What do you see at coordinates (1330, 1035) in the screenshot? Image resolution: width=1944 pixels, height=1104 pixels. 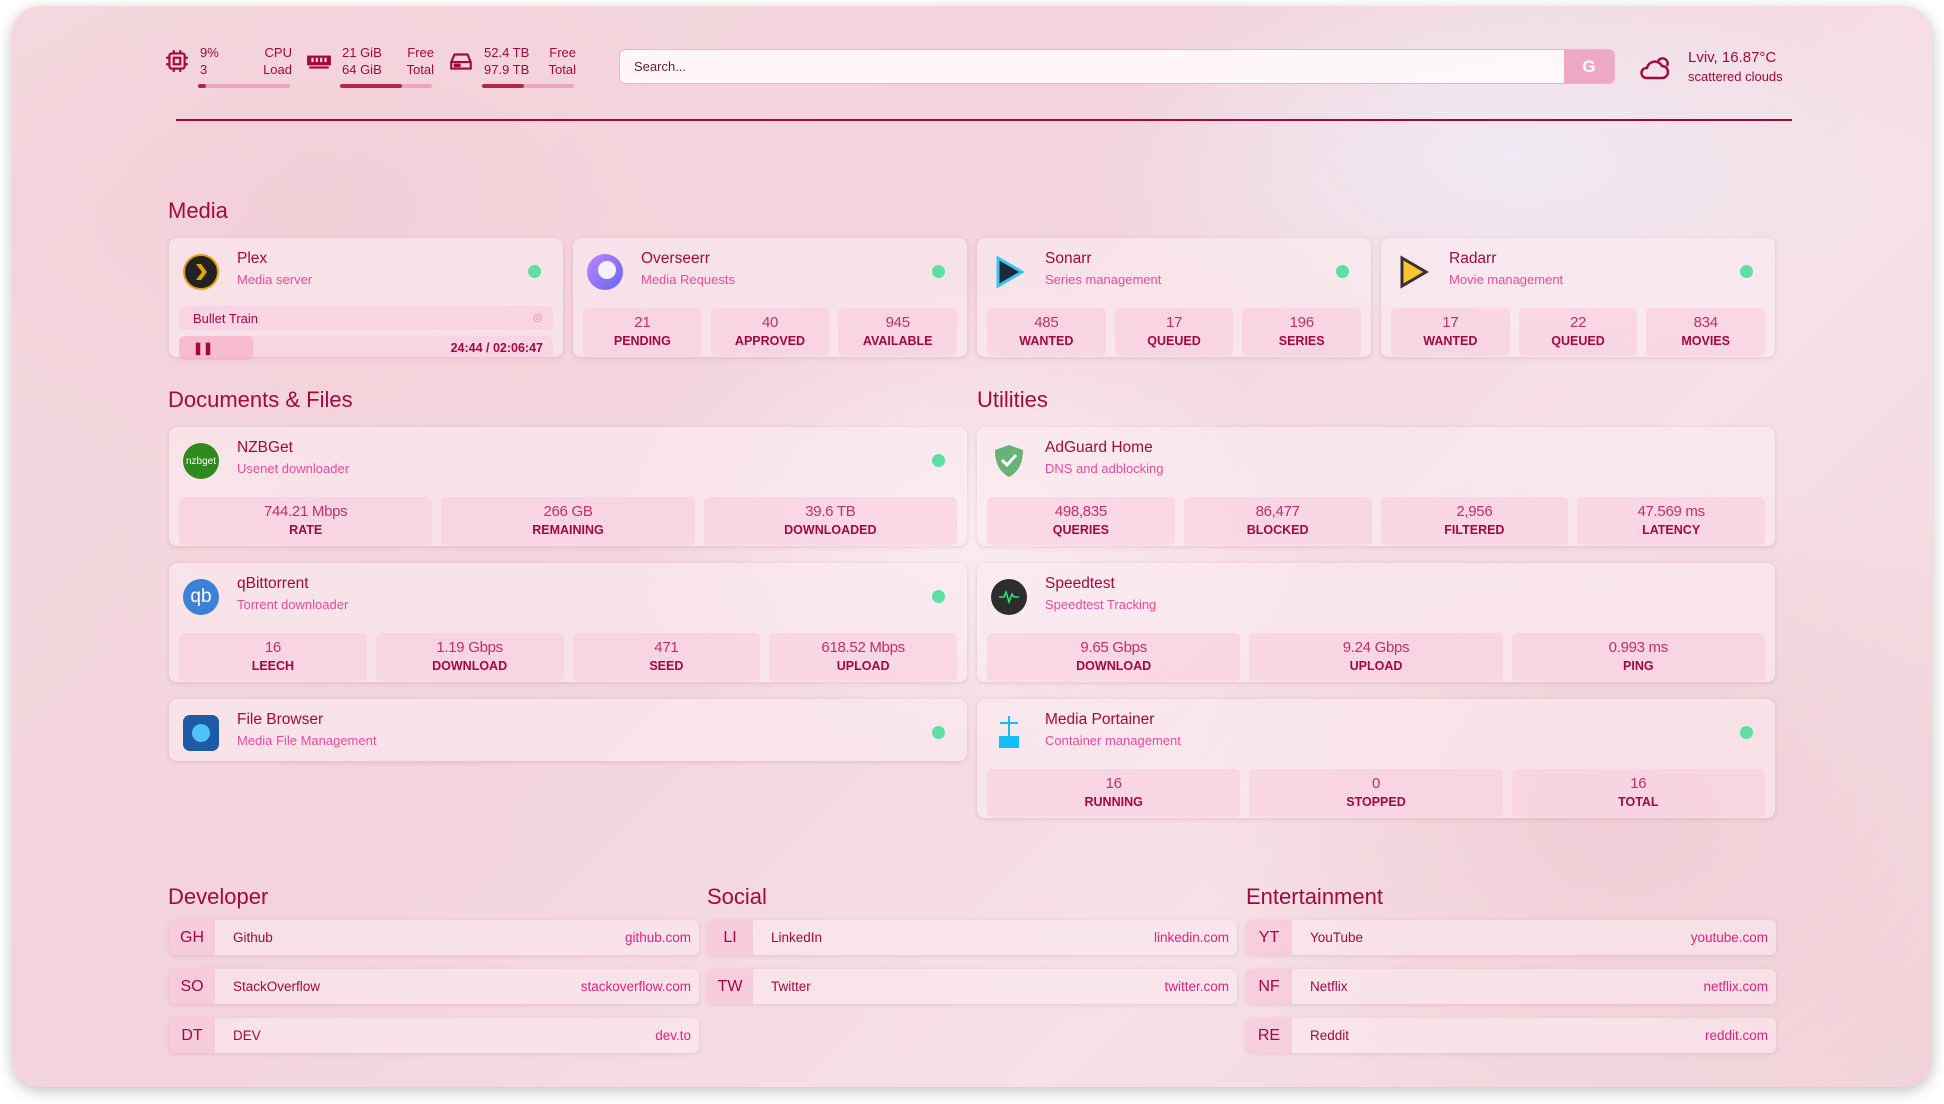 I see `bookmark-name: Reddit` at bounding box center [1330, 1035].